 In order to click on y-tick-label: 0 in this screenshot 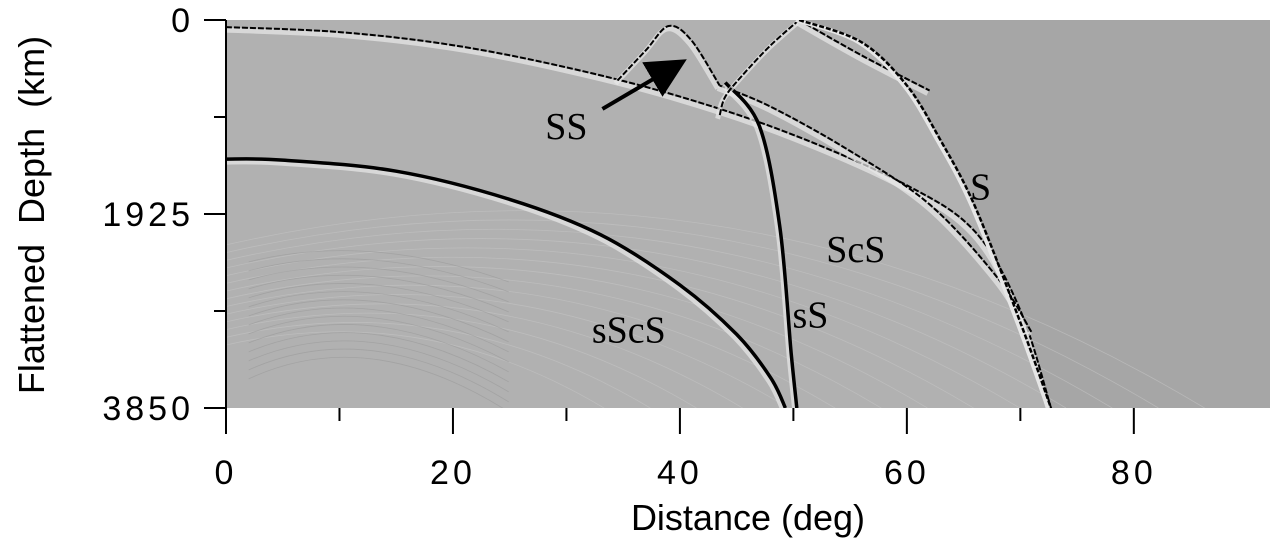, I will do `click(182, 21)`.